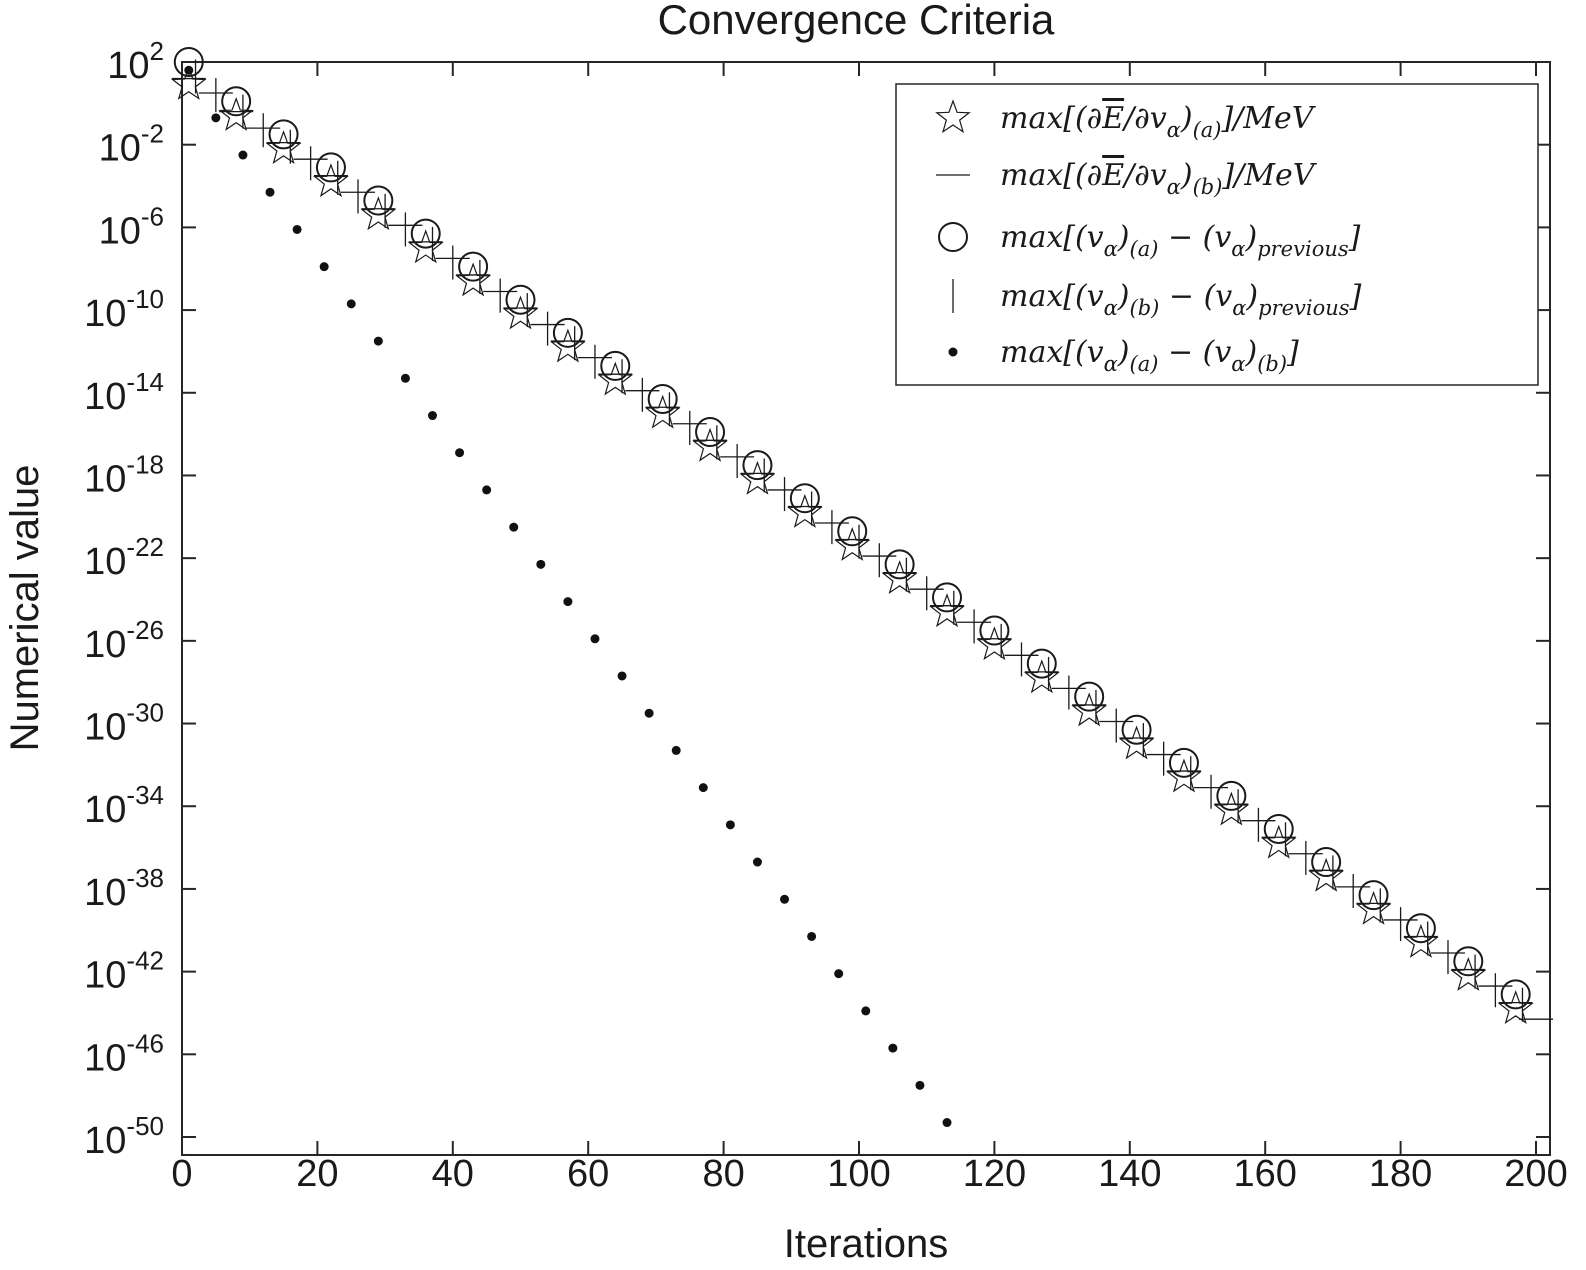 Image resolution: width=1586 pixels, height=1270 pixels. Describe the element at coordinates (1400, 1174) in the screenshot. I see `x-tick-label: 180` at that location.